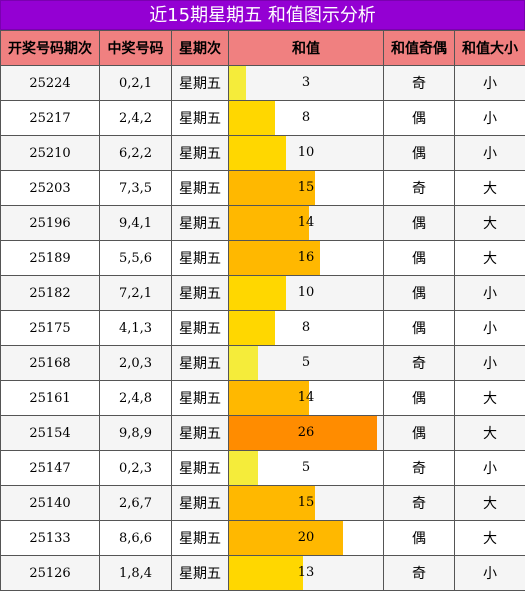 This screenshot has height=591, width=525. Describe the element at coordinates (263, 48) in the screenshot. I see `header-row: 开奖号码期次 中奖号码 星期次 和值 和值奇偶 和值大小` at that location.